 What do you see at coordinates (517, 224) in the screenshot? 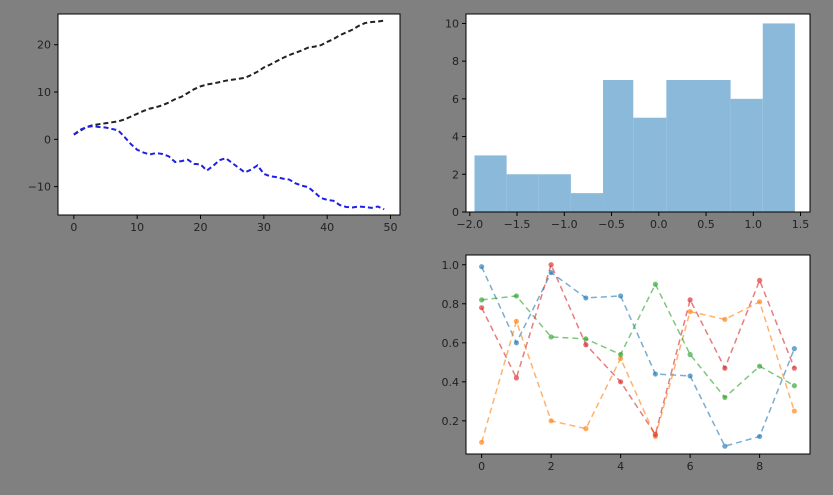
I see `x-tick-label: −1.5` at bounding box center [517, 224].